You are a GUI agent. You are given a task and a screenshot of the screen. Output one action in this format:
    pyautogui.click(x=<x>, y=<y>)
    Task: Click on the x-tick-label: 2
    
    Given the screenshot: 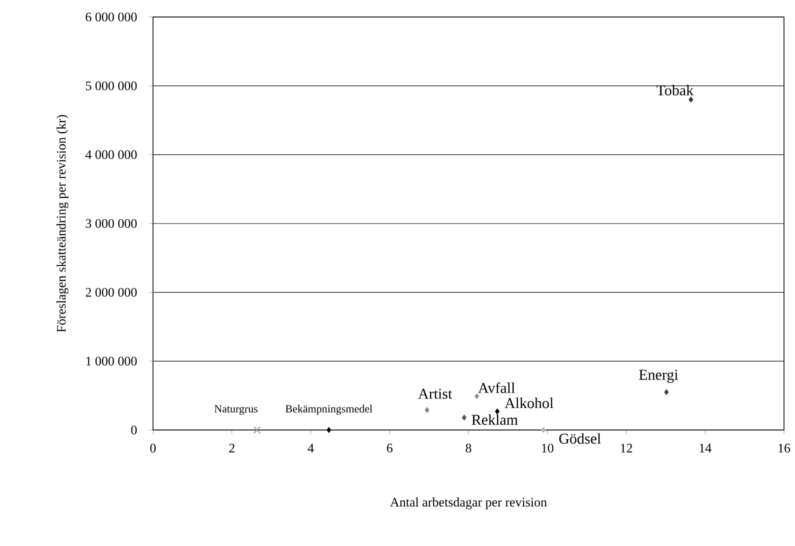 What is the action you would take?
    pyautogui.click(x=231, y=448)
    